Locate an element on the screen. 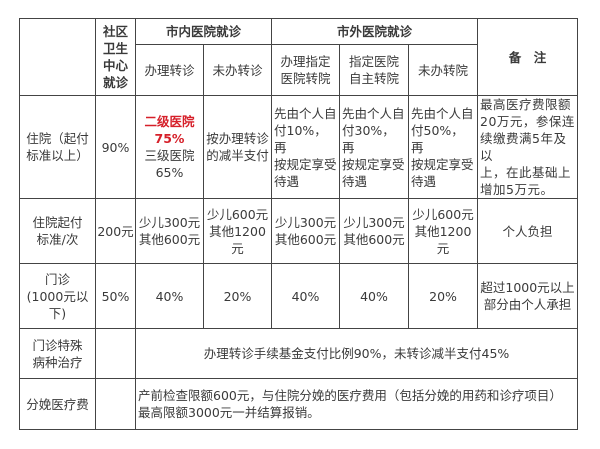 This screenshot has height=449, width=600. cell-line: 最高医疗费限额 is located at coordinates (526, 104).